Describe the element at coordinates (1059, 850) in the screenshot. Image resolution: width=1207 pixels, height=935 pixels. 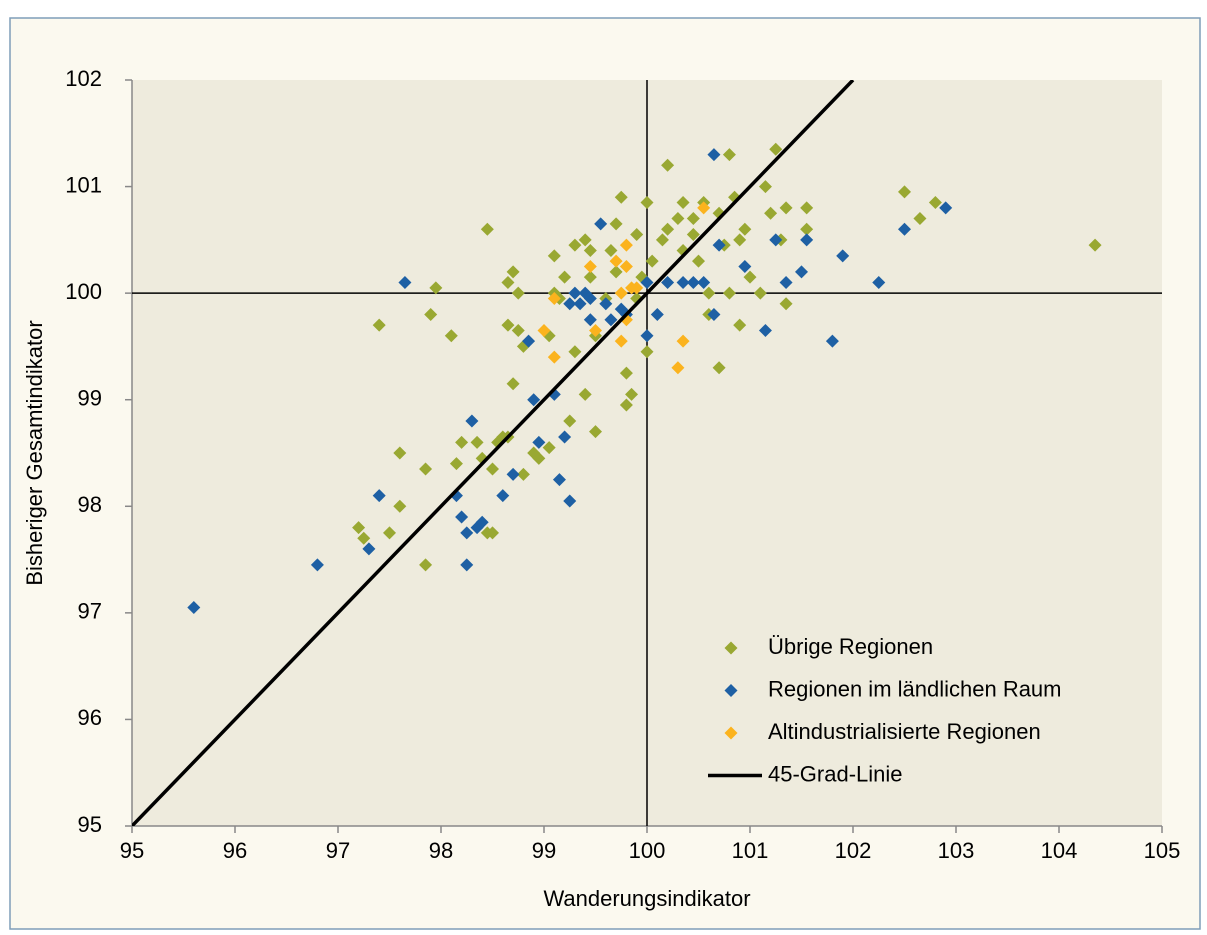
I see `x-tick-label: 104` at that location.